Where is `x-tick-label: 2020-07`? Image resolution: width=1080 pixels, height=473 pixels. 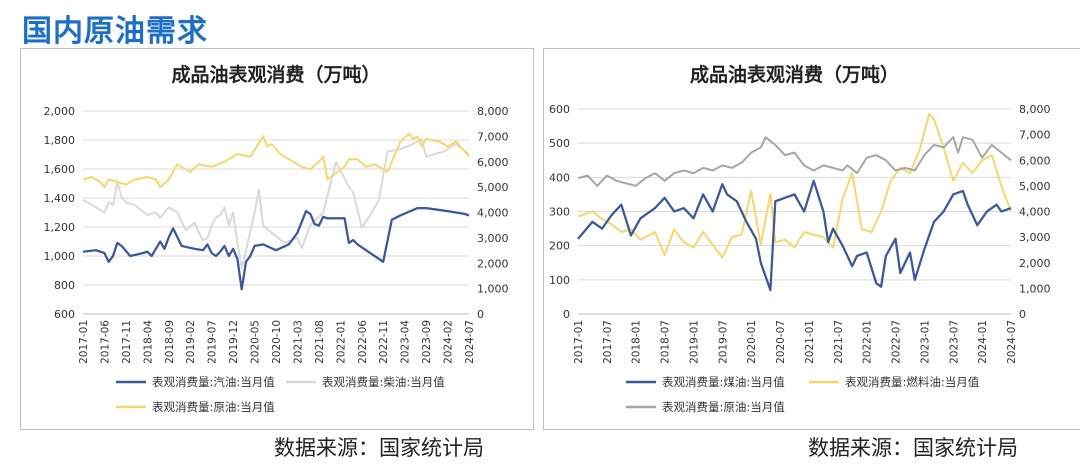 x-tick-label: 2020-07 is located at coordinates (781, 342).